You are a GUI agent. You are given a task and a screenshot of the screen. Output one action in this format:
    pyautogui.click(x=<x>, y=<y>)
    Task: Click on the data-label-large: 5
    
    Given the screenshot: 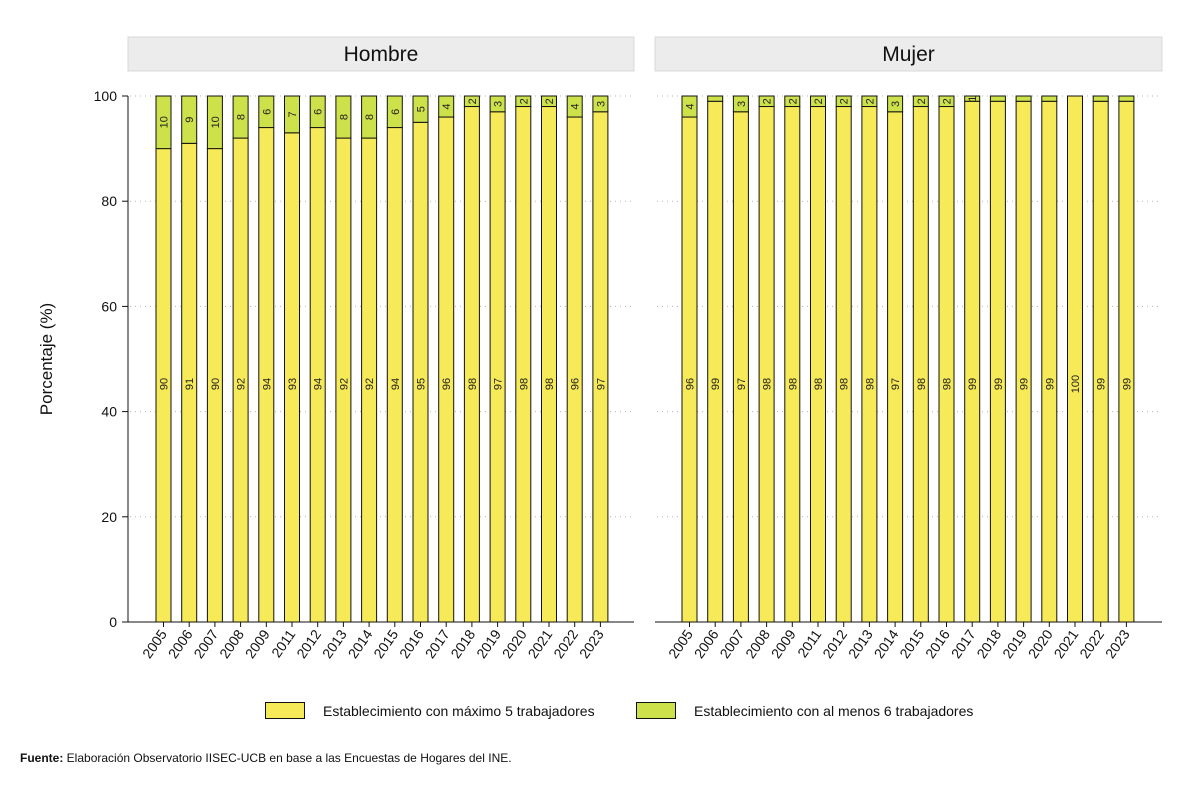 What is the action you would take?
    pyautogui.click(x=422, y=109)
    